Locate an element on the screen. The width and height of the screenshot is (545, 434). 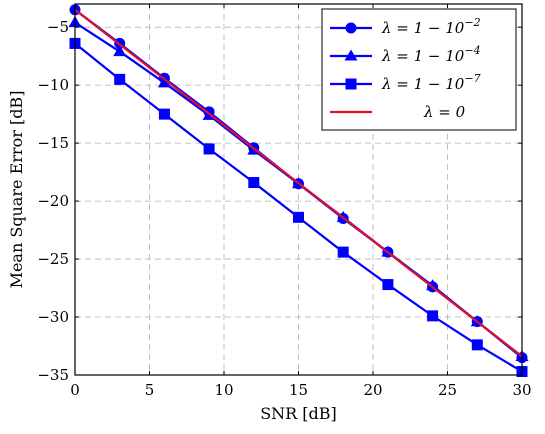
legend-entry-1: λ = 1 − 10−2 is located at coordinates (405, 26).